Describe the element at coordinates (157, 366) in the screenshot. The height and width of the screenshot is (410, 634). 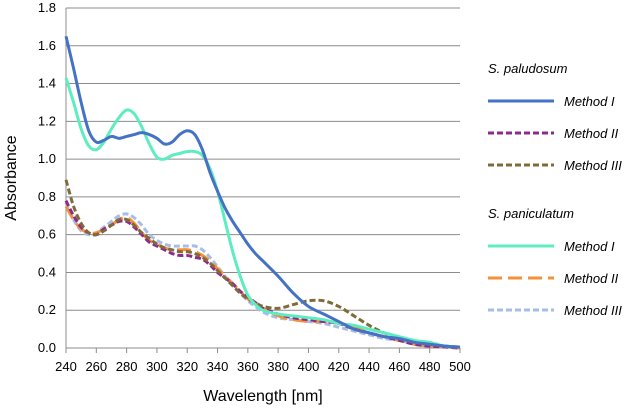
I see `x-tick-label: 300` at that location.